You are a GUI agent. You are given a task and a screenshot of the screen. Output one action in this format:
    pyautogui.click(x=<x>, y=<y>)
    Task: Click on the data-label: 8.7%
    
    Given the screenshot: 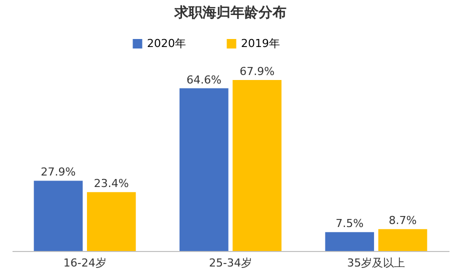 What is the action you would take?
    pyautogui.click(x=402, y=221)
    